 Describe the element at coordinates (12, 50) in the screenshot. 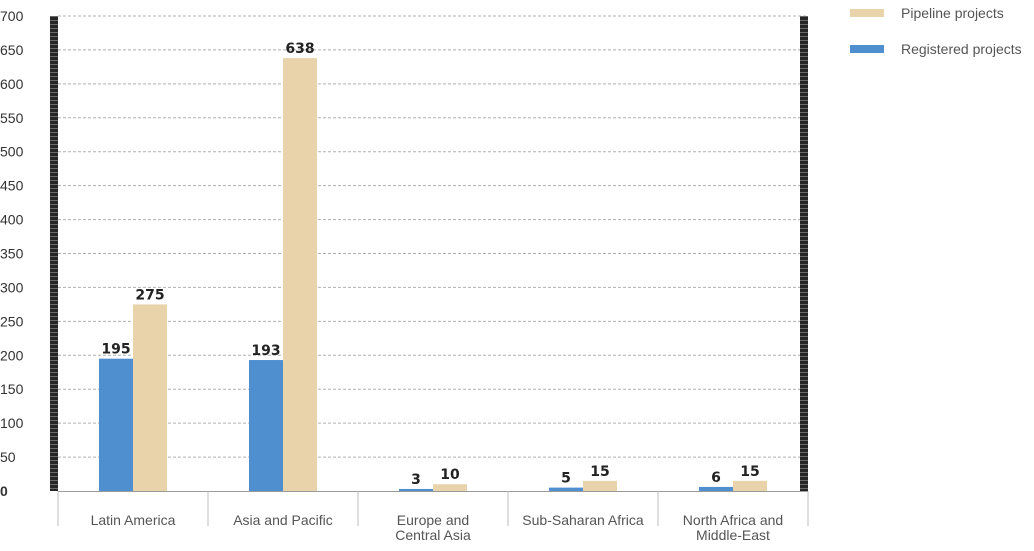

I see `y-tick-label: 650` at that location.